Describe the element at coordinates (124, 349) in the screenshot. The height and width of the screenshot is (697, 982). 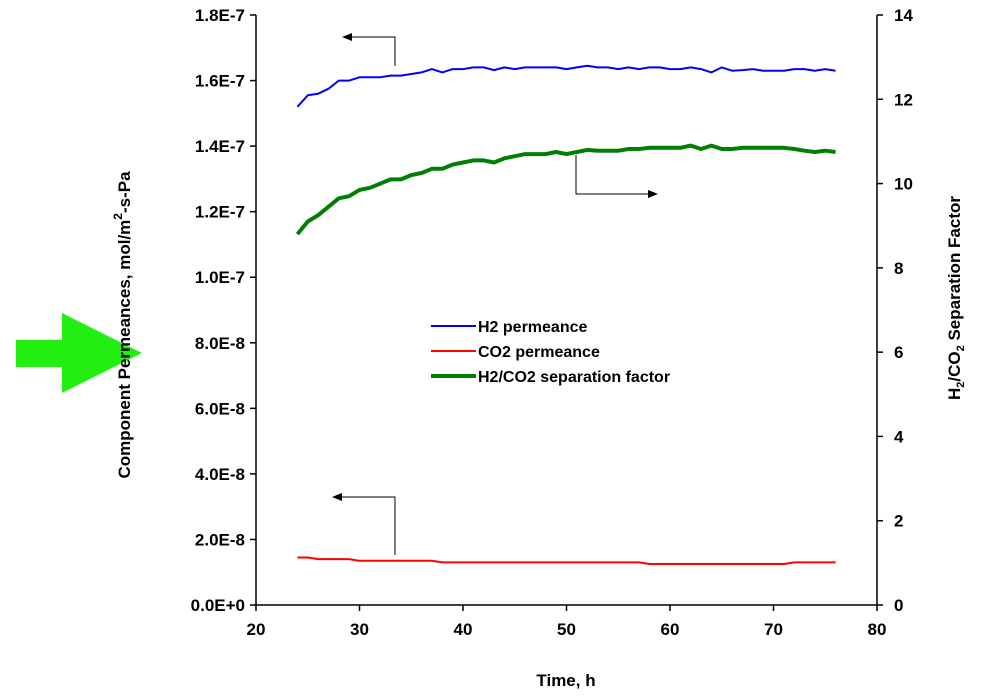
I see `left-y-axis-title-main: Component Permeances, mol/m` at that location.